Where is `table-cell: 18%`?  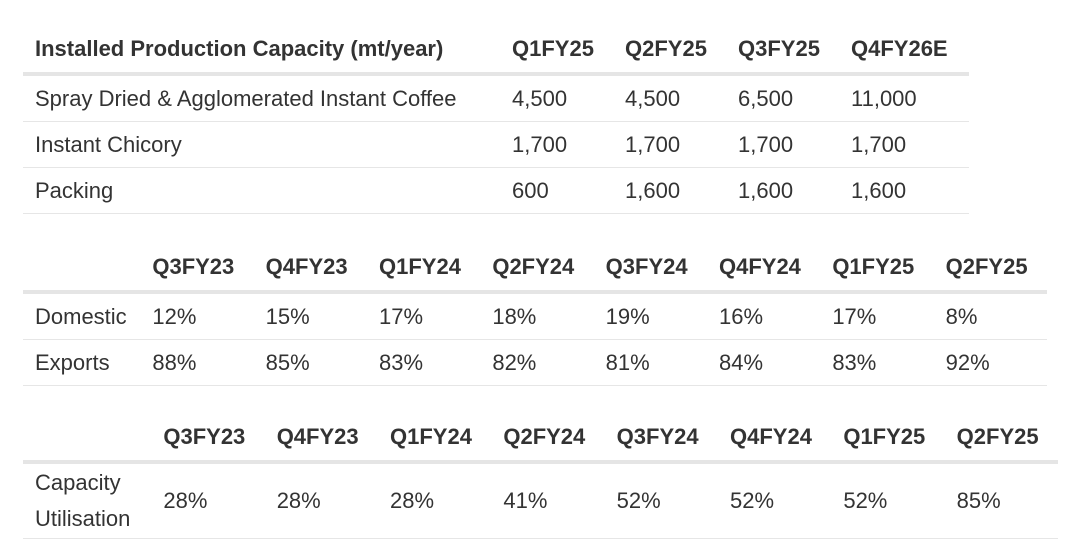 table-cell: 18% is located at coordinates (537, 316).